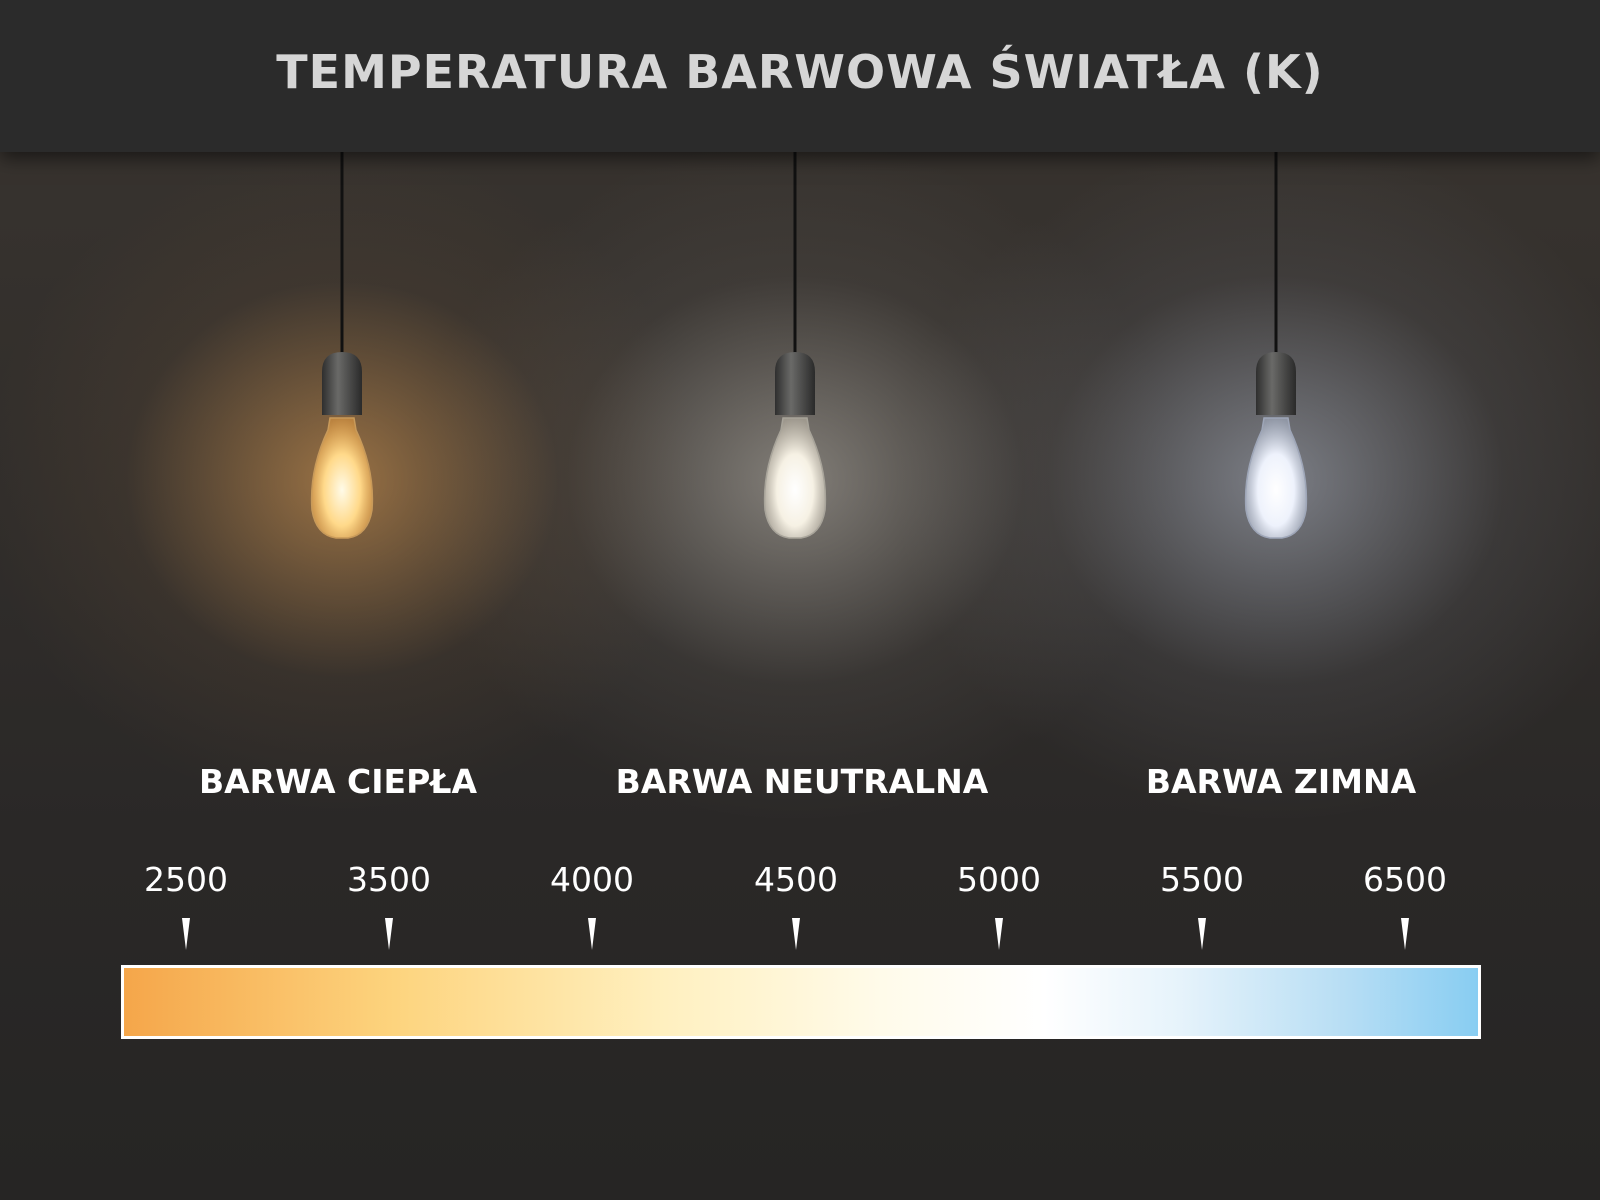  I want to click on category-cool-label: BARWA ZIMNA, so click(1281, 781).